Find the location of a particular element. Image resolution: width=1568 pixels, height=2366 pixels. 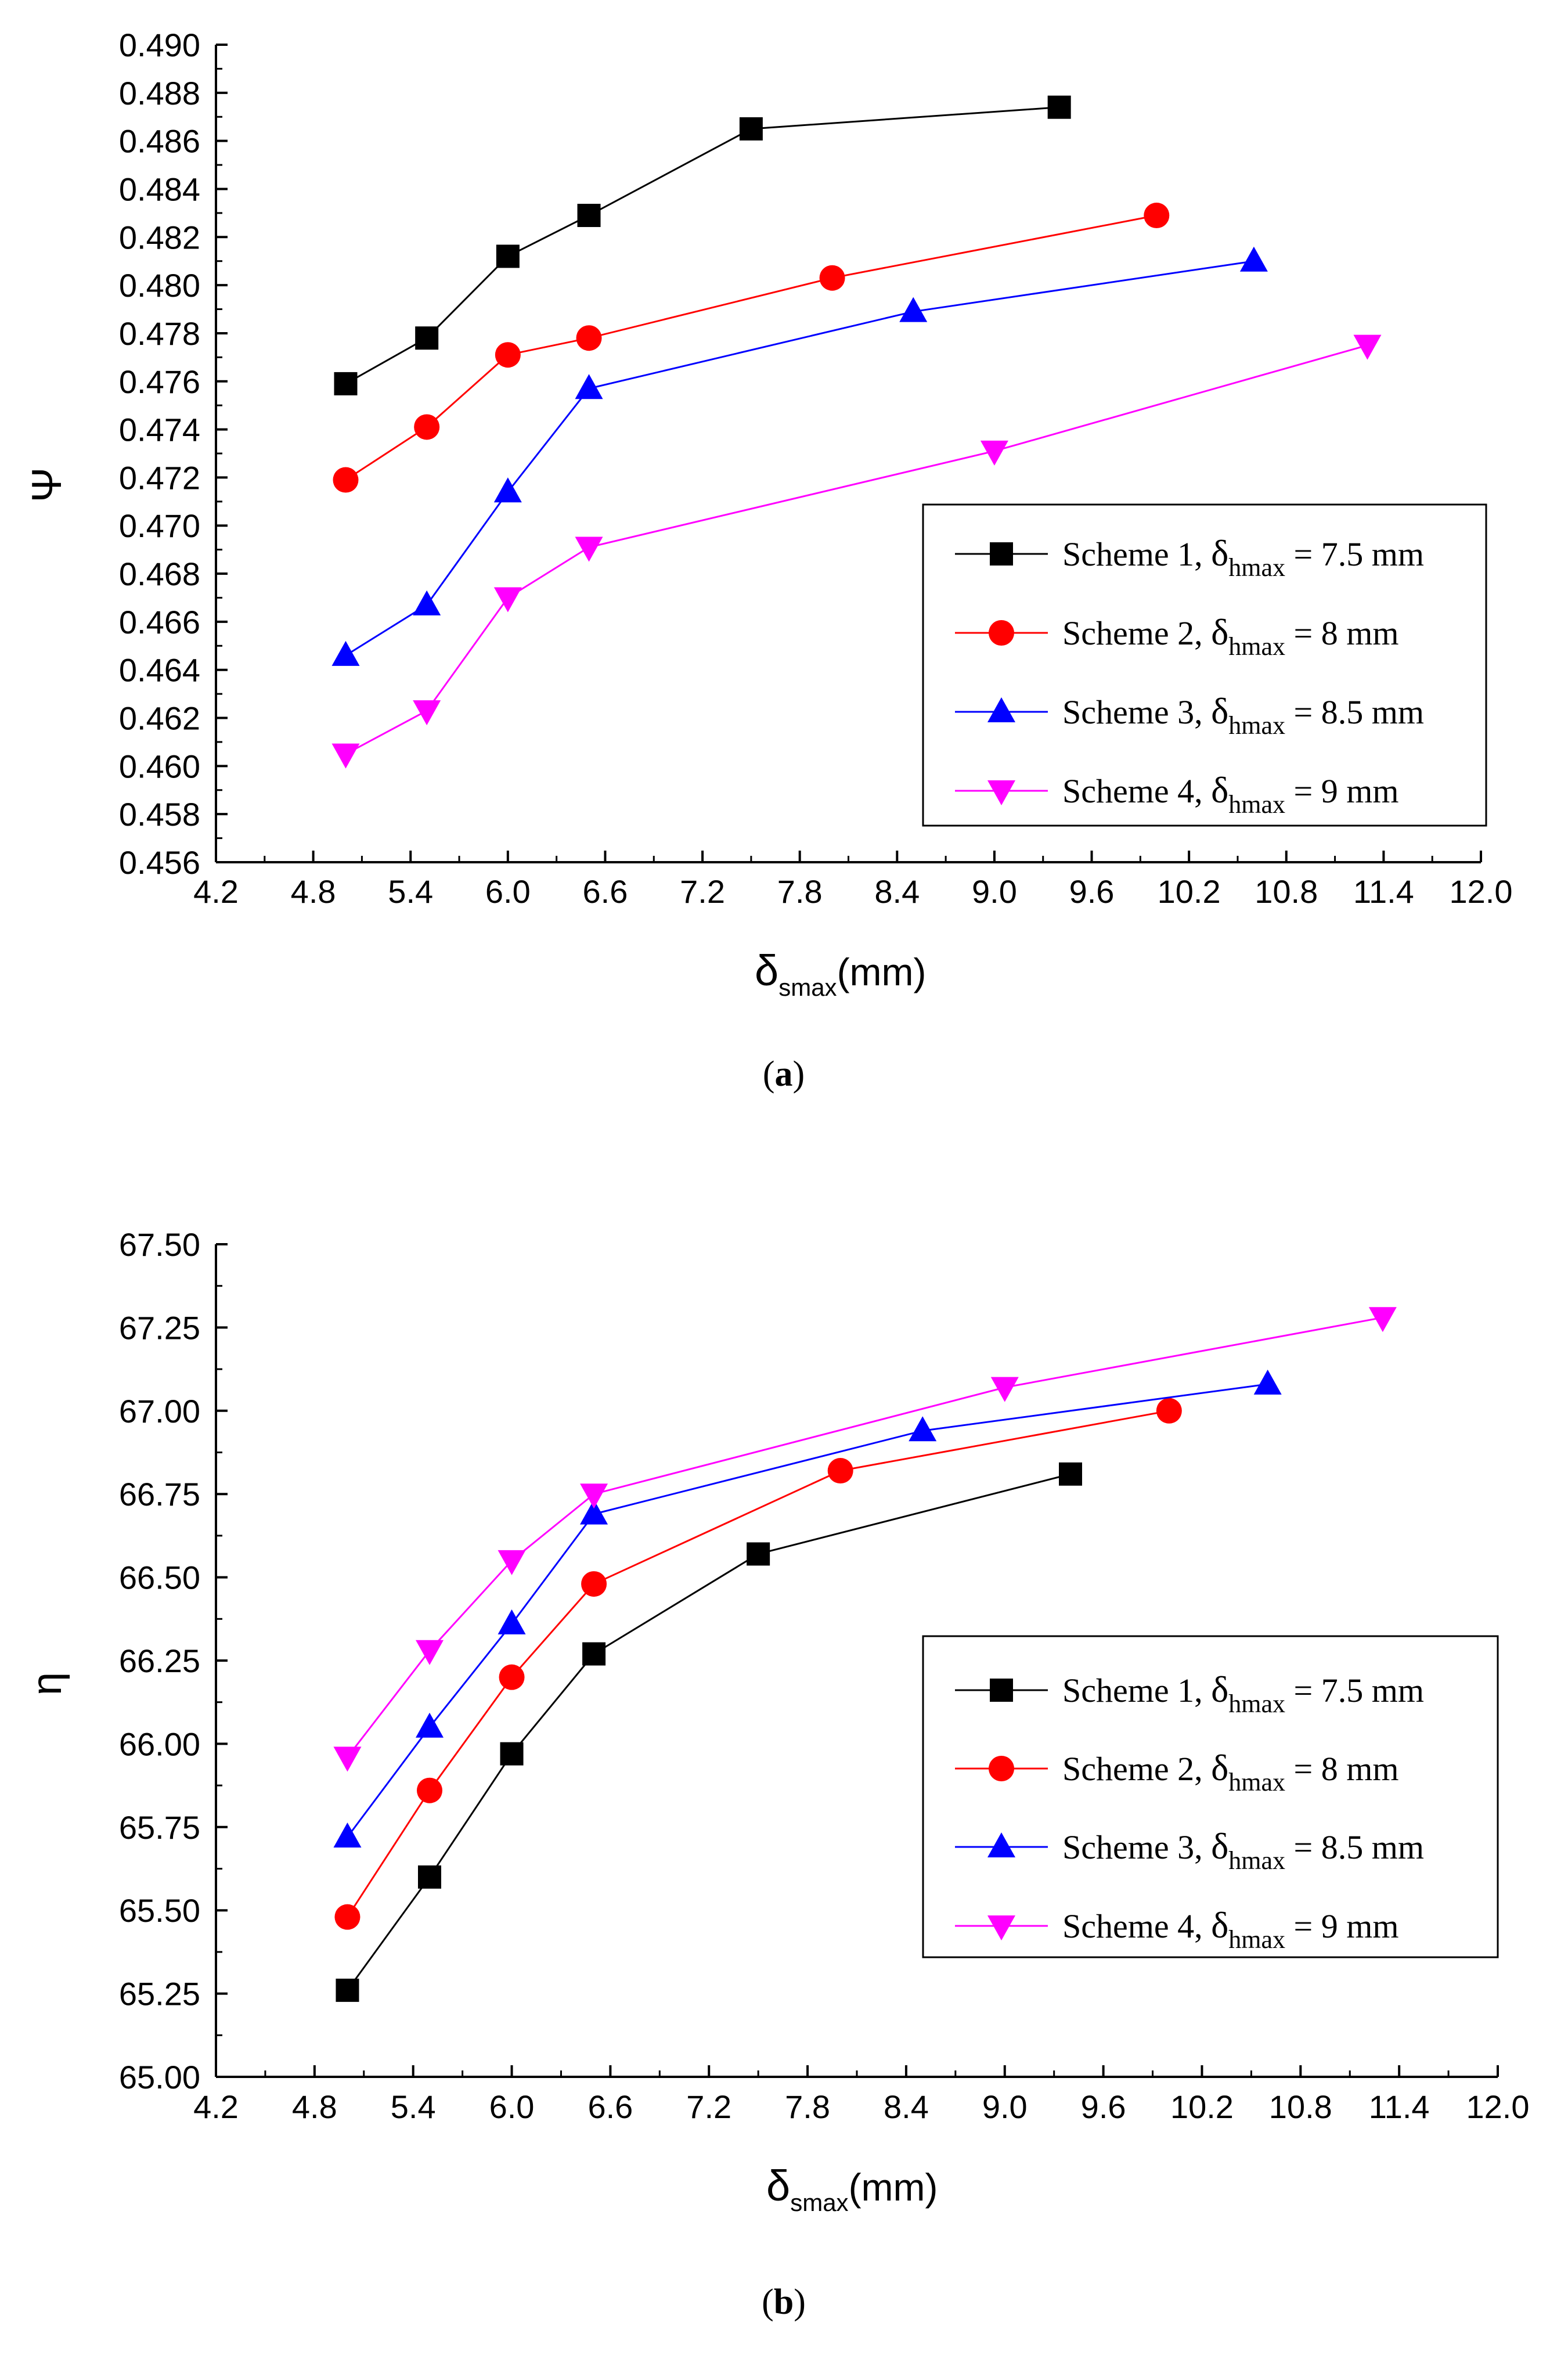

y-tick-label: 66.50 is located at coordinates (160, 1578).